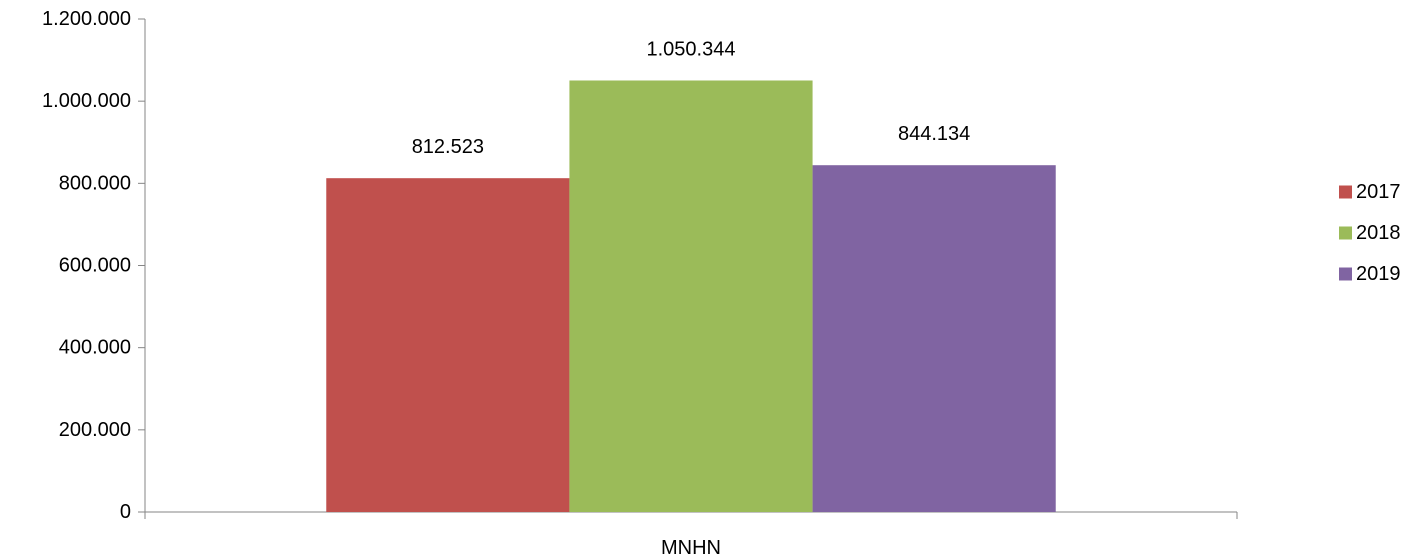 This screenshot has height=555, width=1421. I want to click on category-labels: MNHN, so click(691, 546).